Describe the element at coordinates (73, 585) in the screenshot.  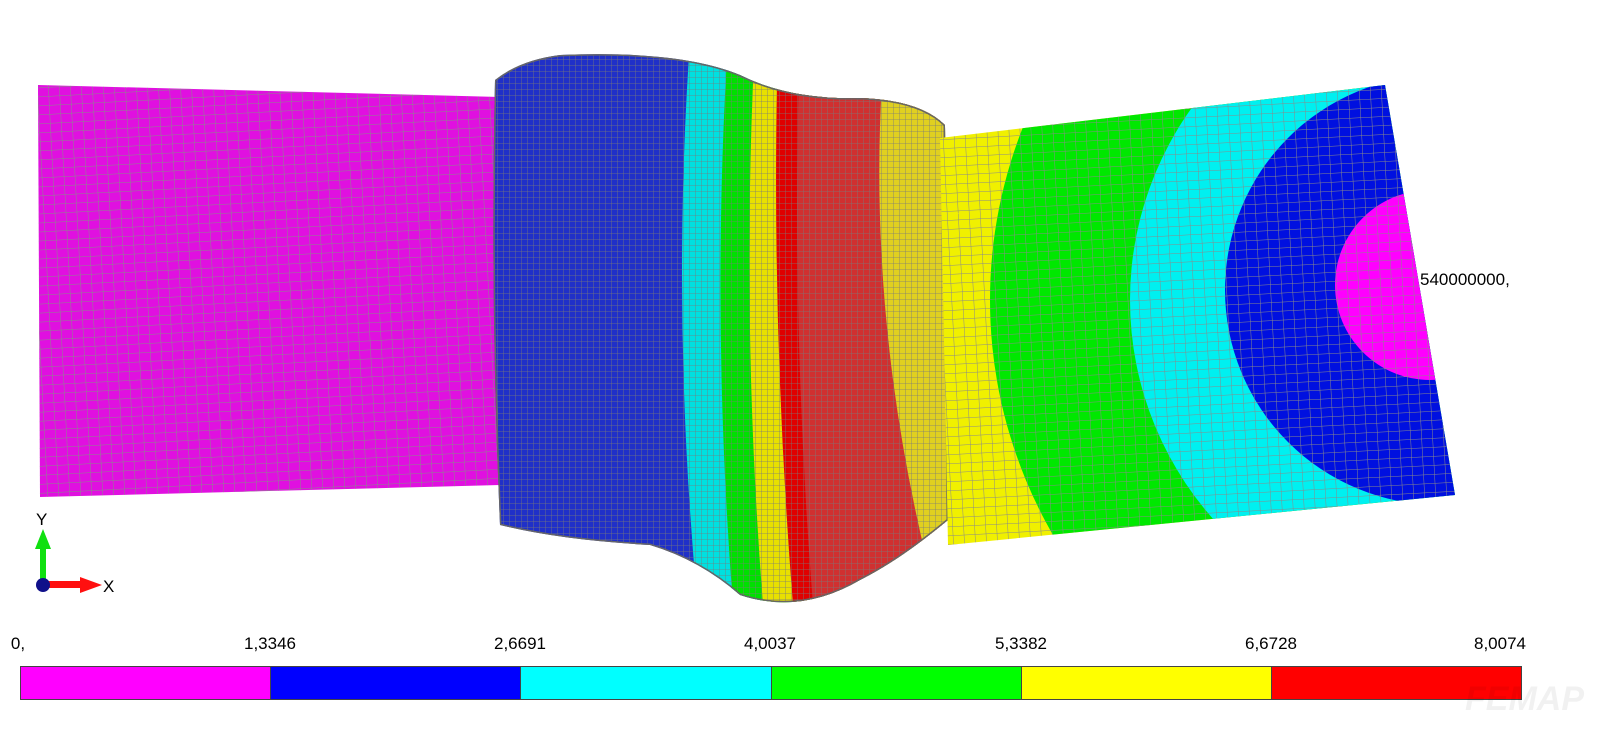
I see `x-axis-arrow` at that location.